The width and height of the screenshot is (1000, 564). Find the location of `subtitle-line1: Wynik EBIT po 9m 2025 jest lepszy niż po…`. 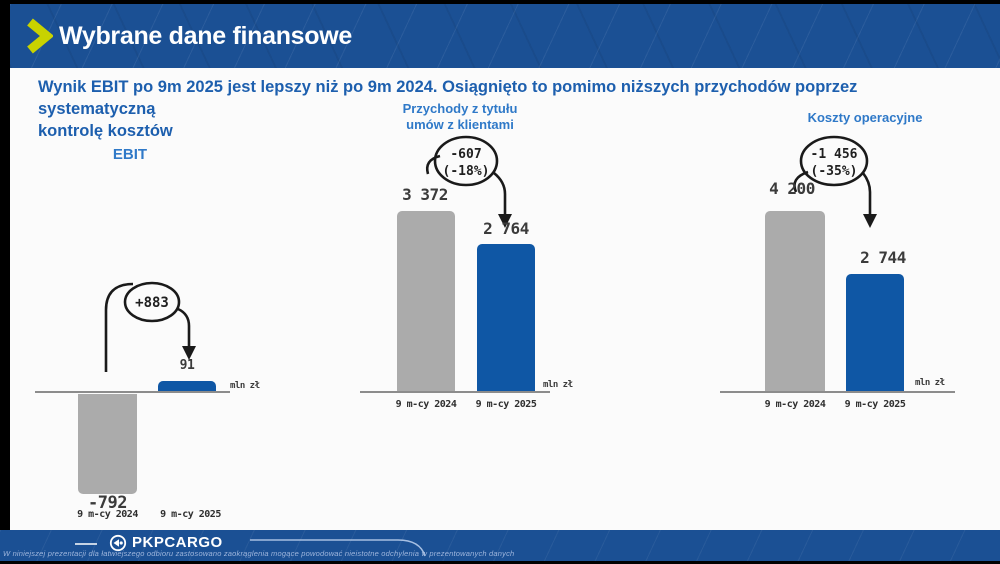

subtitle-line1: Wynik EBIT po 9m 2025 jest lepszy niż po… is located at coordinates (448, 98).